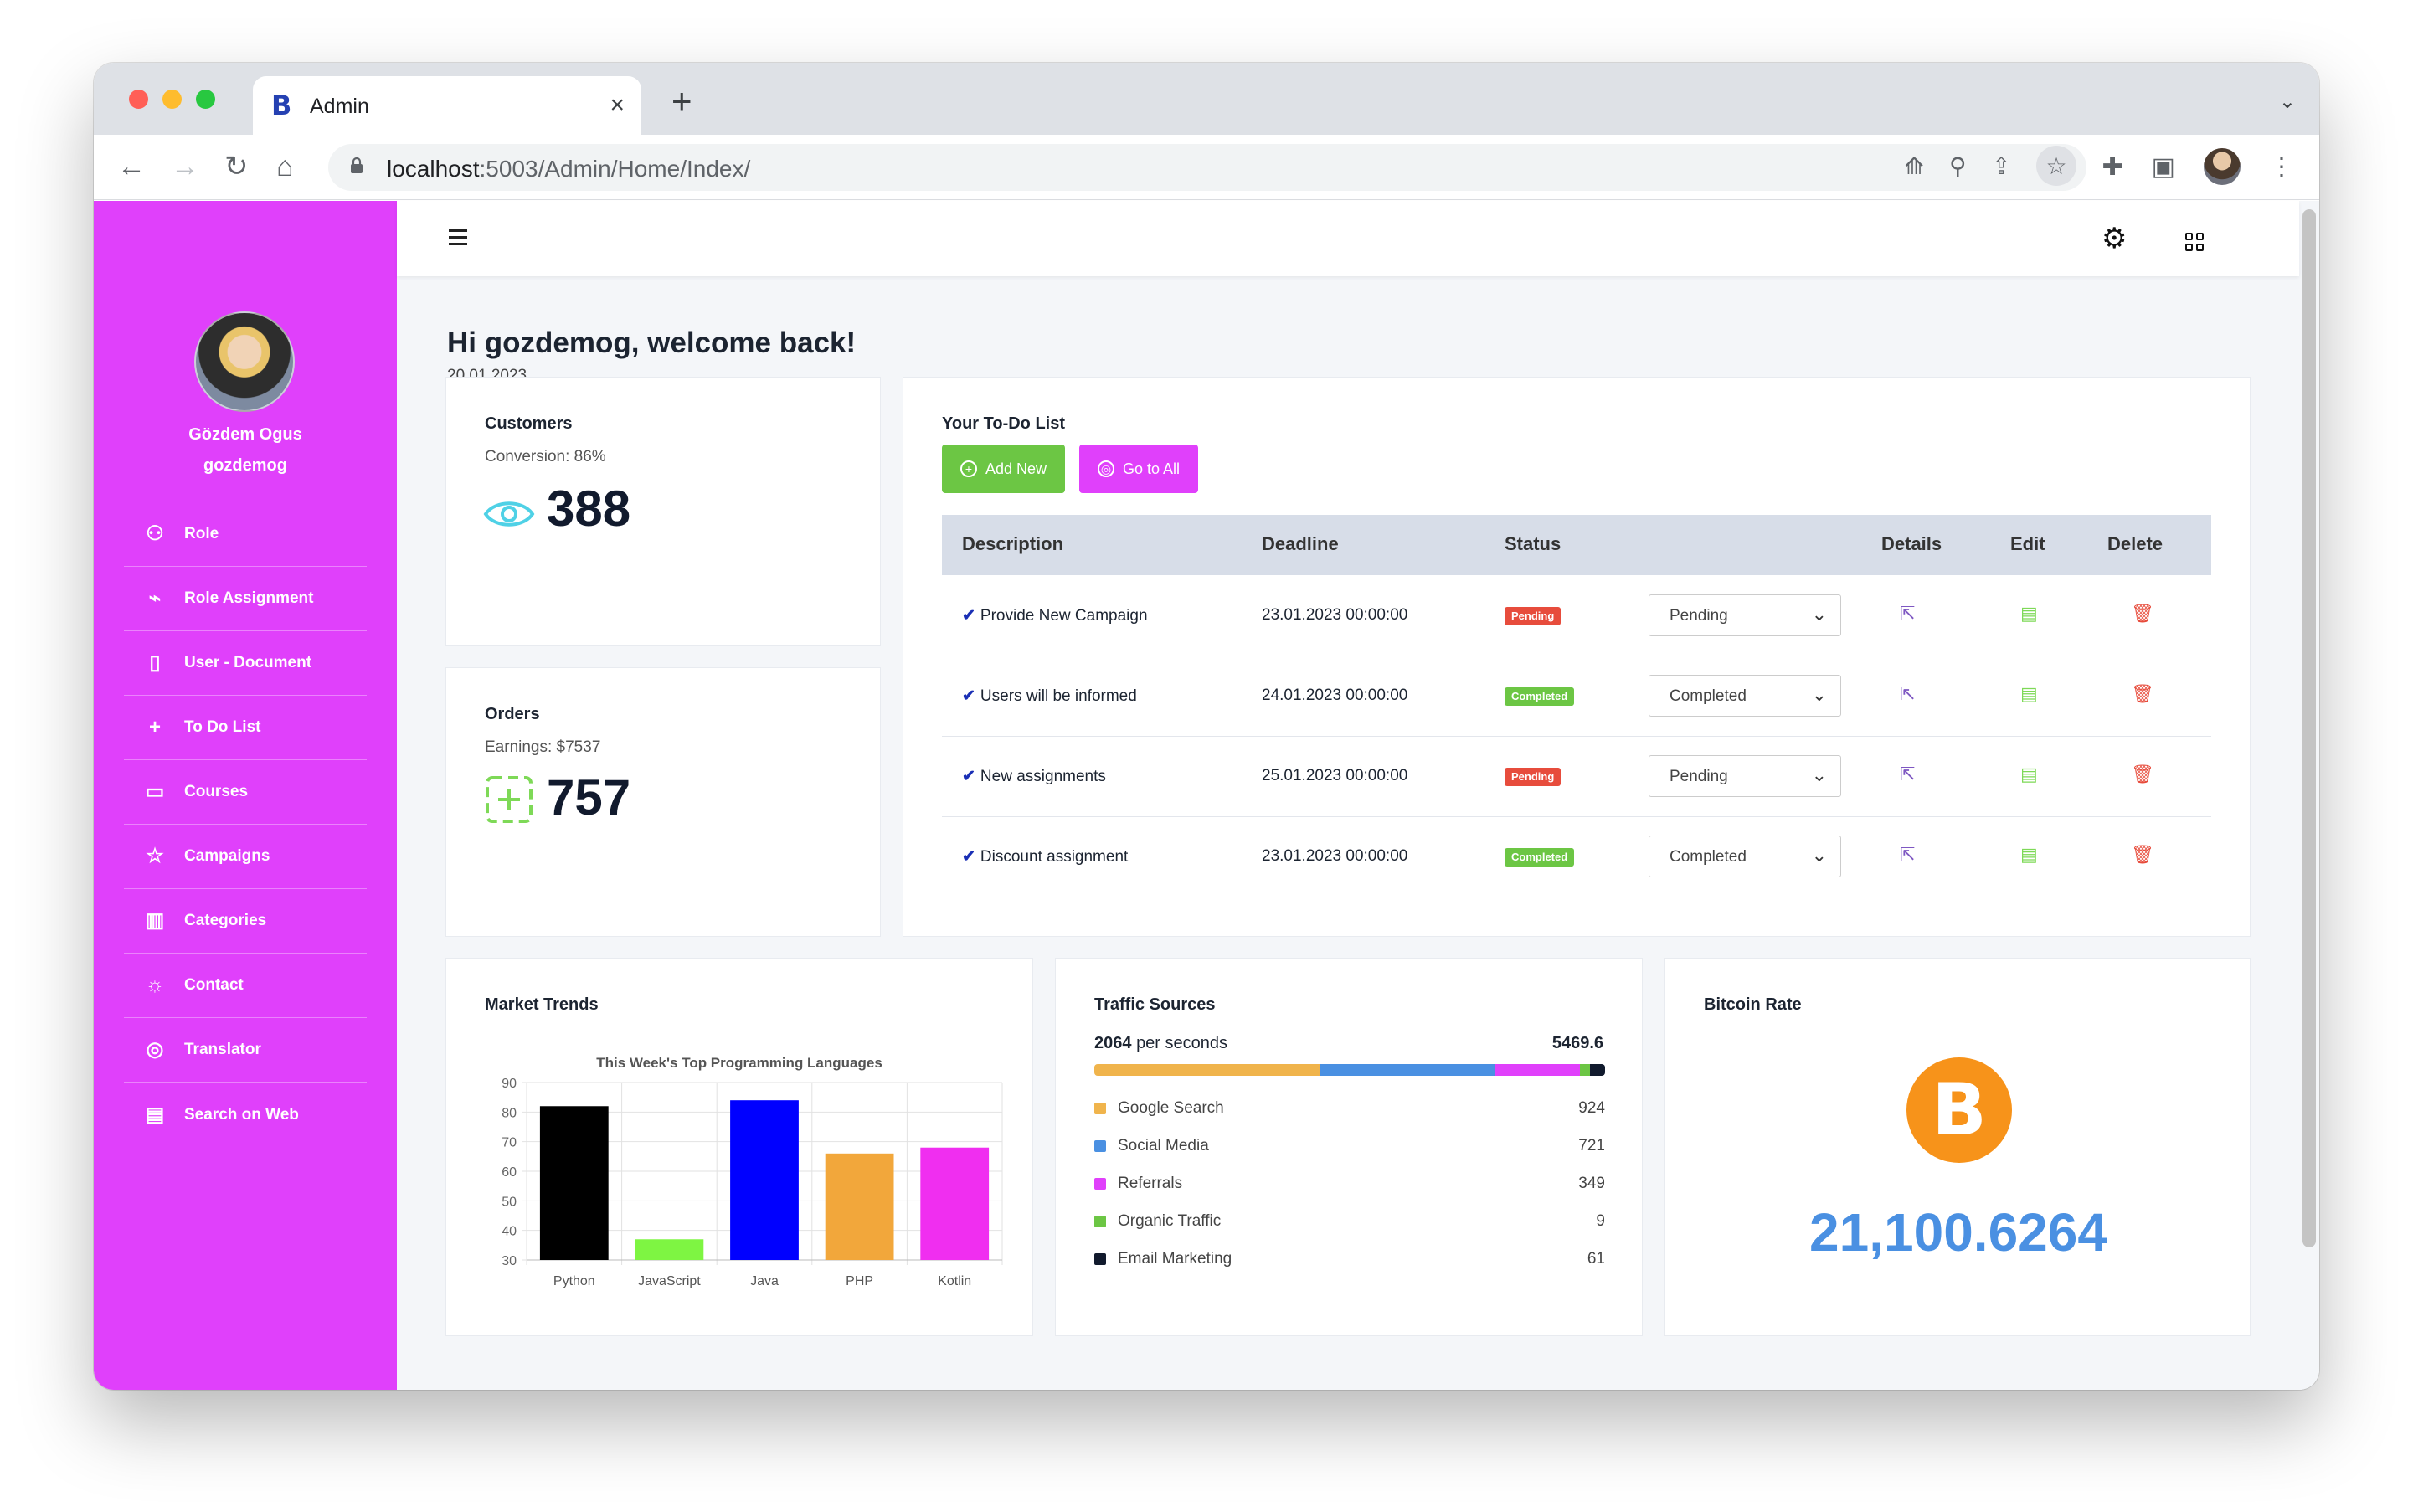  Describe the element at coordinates (1043, 776) in the screenshot. I see `task-description-text: New assignments` at that location.